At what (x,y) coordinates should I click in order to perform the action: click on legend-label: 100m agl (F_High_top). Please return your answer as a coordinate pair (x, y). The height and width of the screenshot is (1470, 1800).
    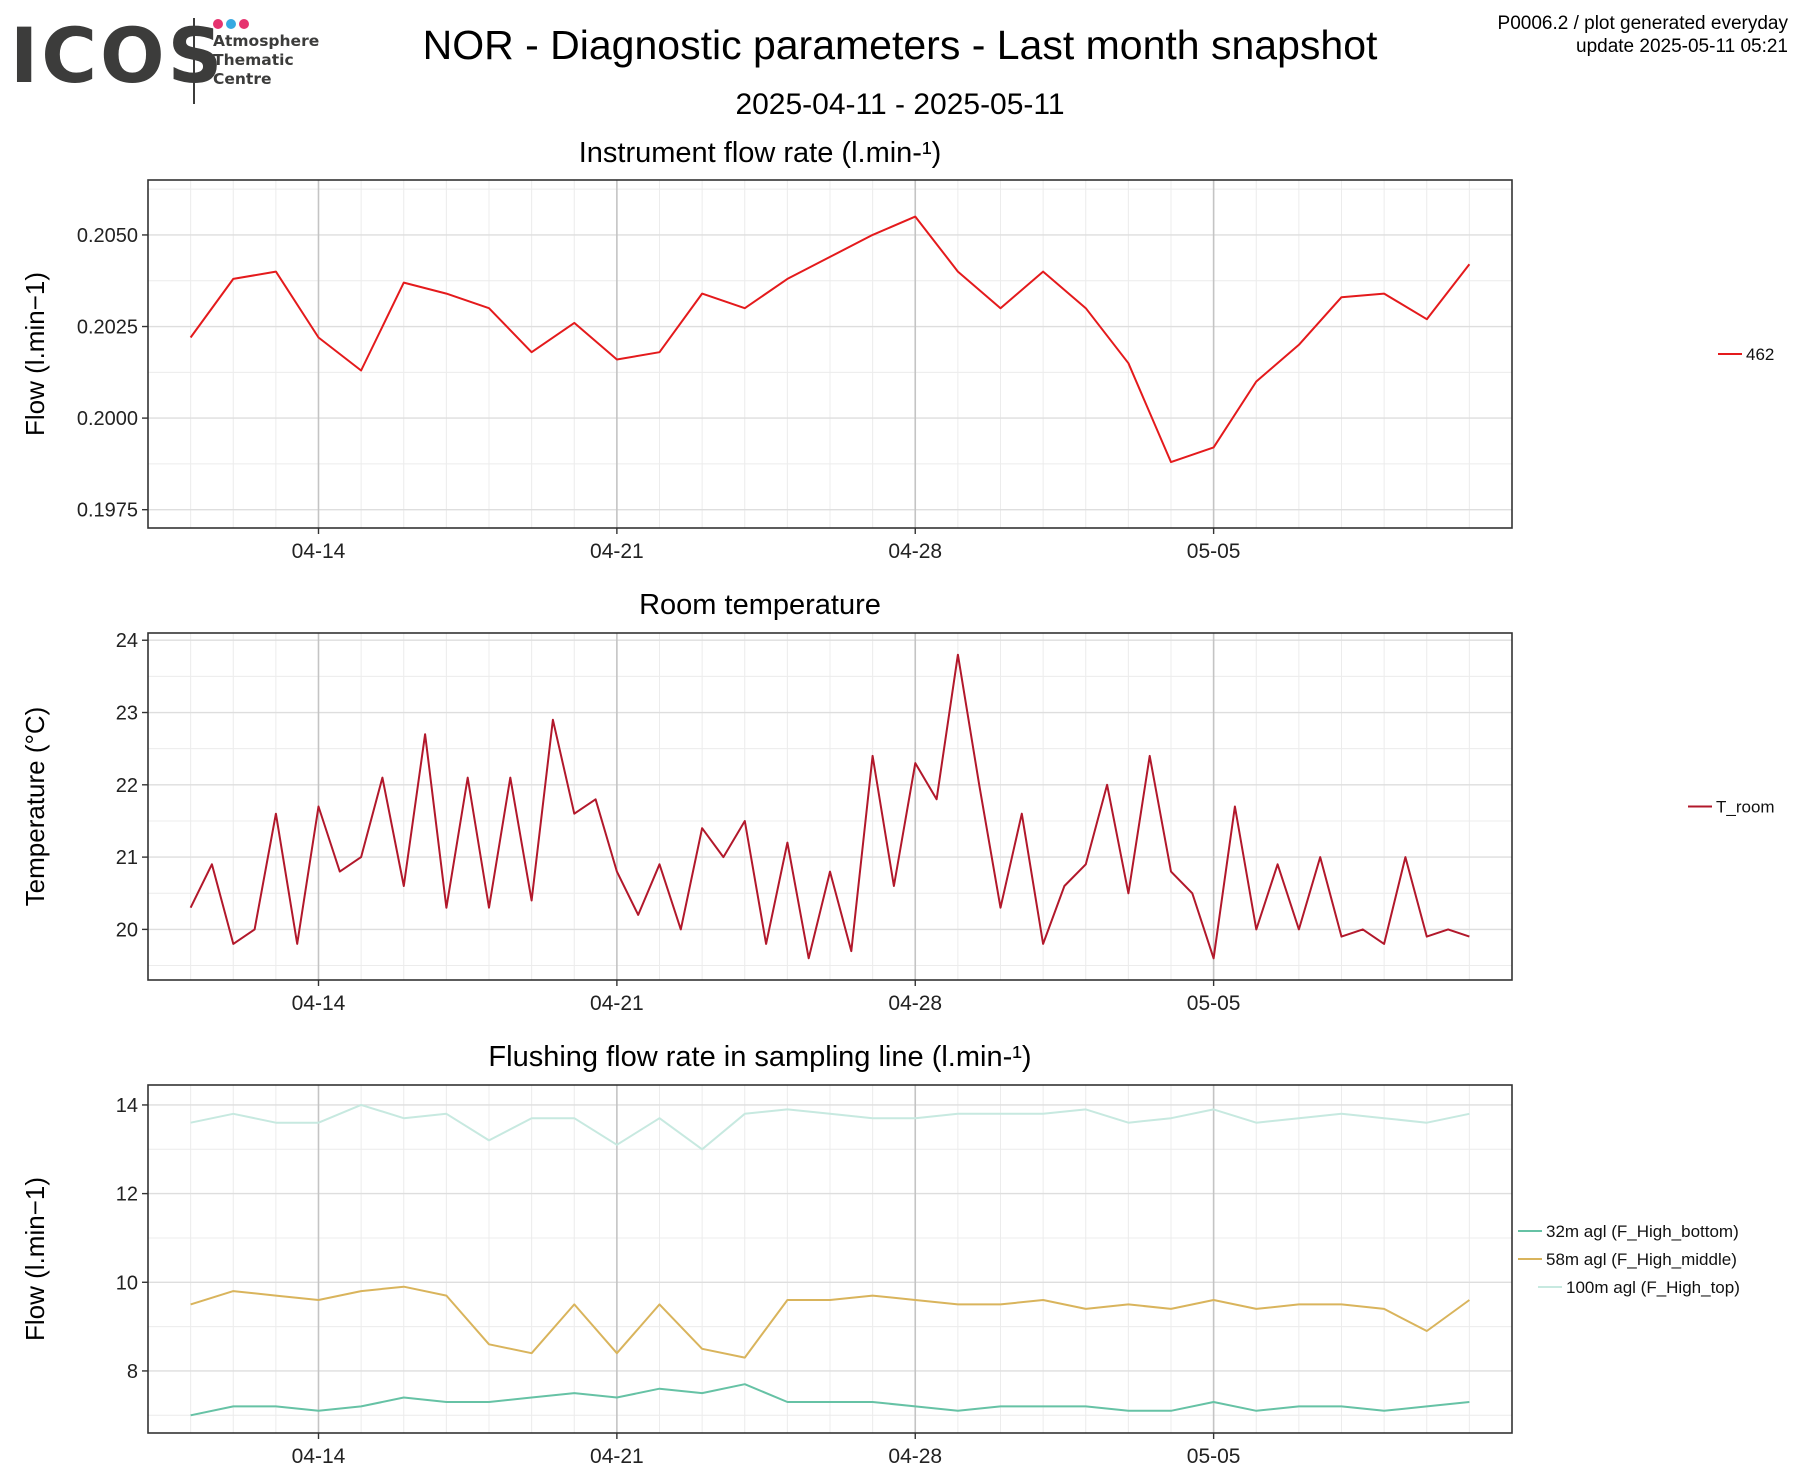
    Looking at the image, I should click on (1653, 1287).